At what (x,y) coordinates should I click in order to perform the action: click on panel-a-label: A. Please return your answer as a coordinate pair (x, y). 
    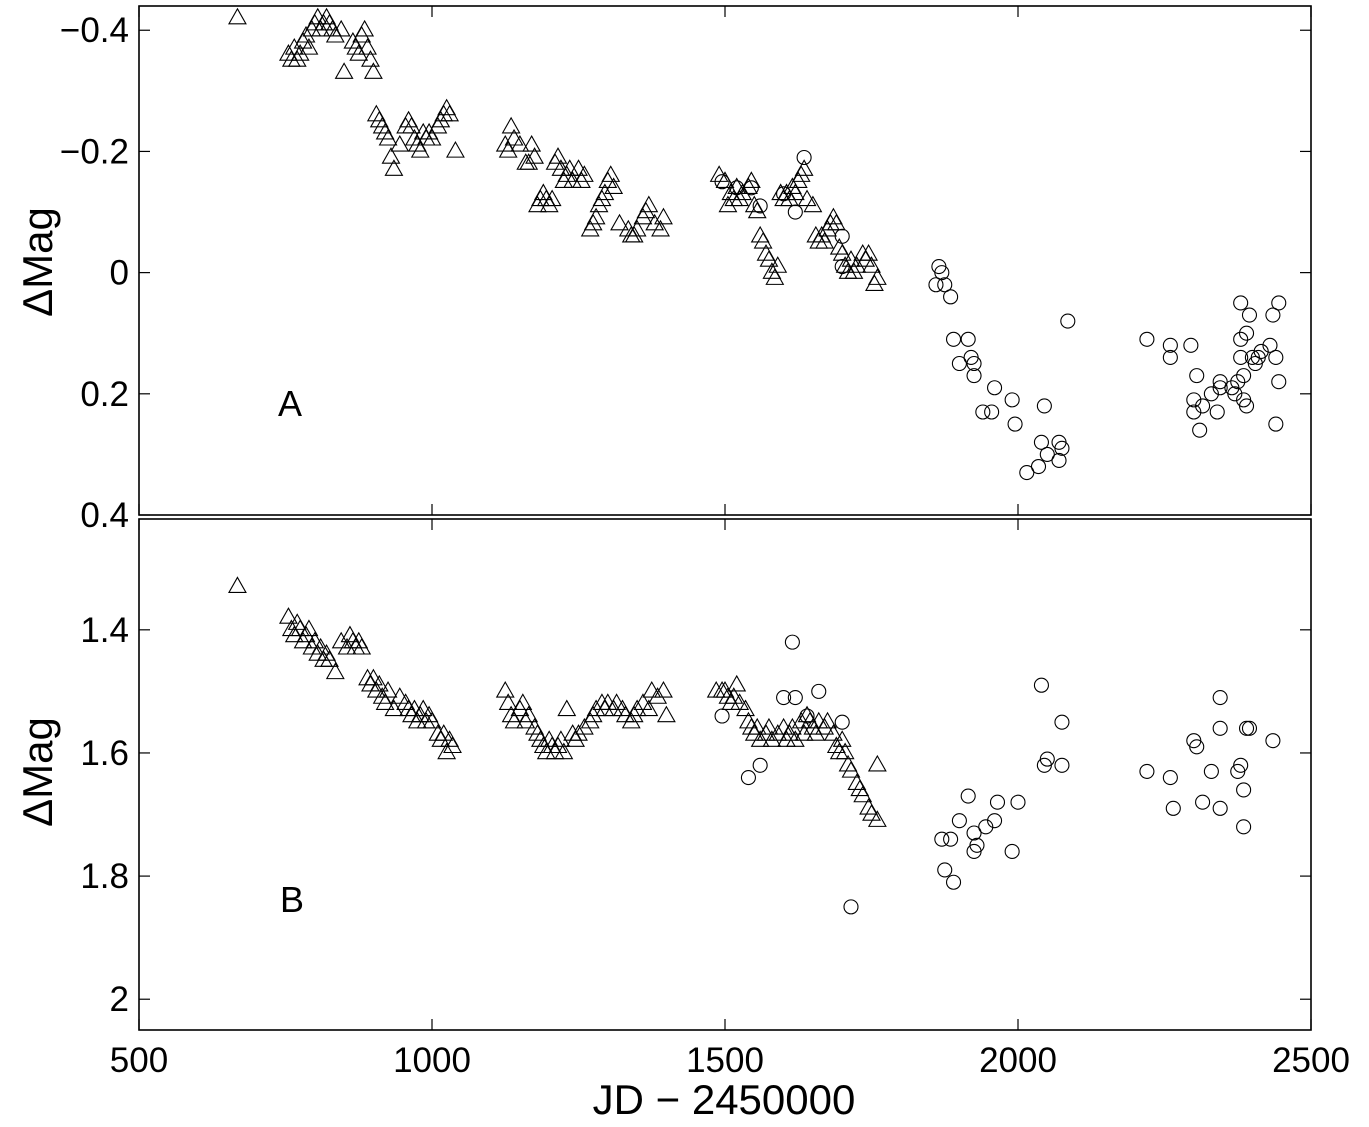
    Looking at the image, I should click on (290, 403).